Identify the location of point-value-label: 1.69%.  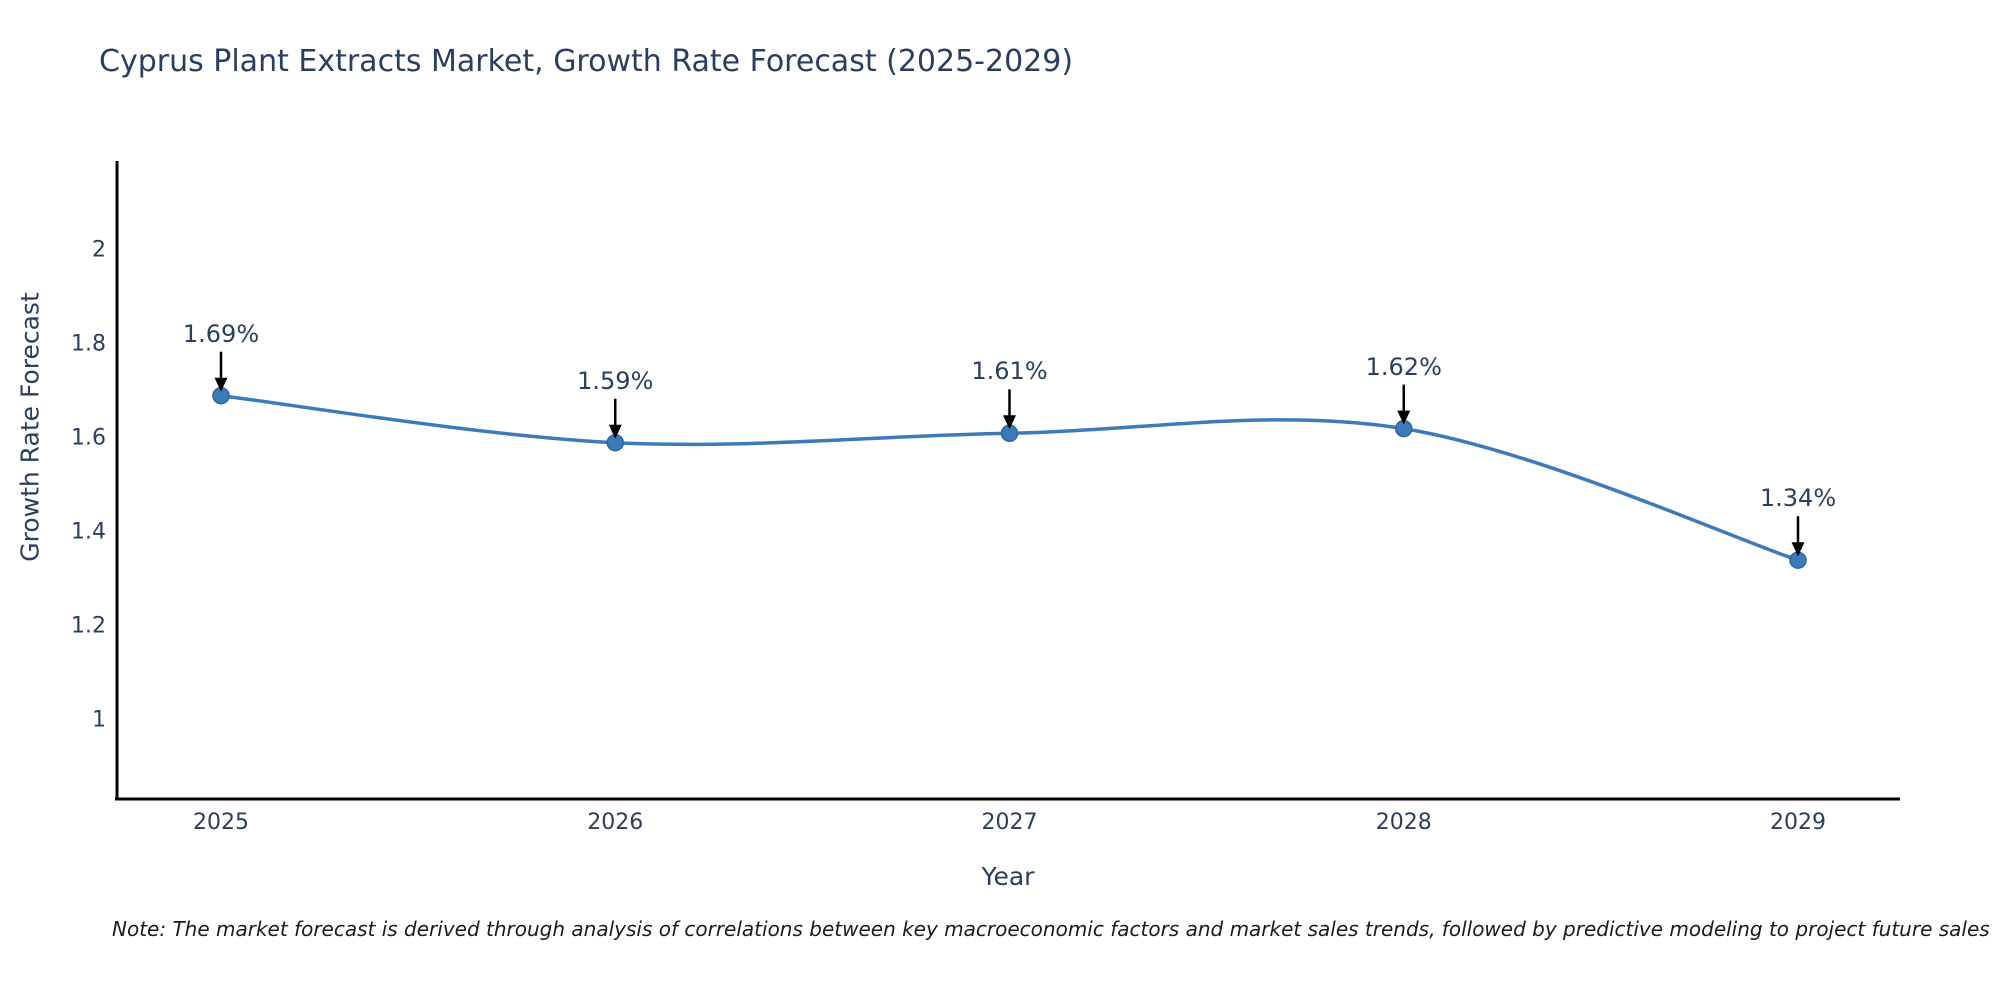
(221, 333).